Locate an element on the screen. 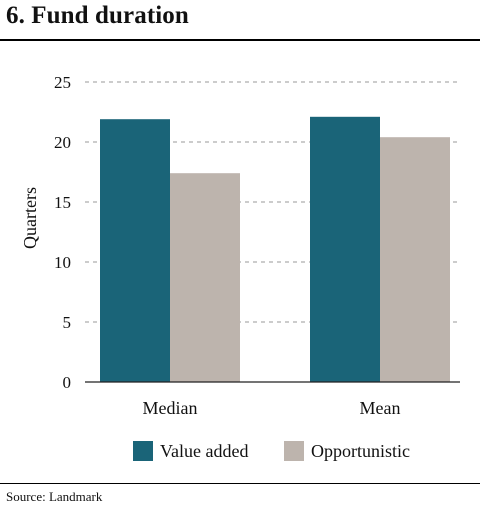 The width and height of the screenshot is (480, 514). y-tick-label: 25 is located at coordinates (62, 82).